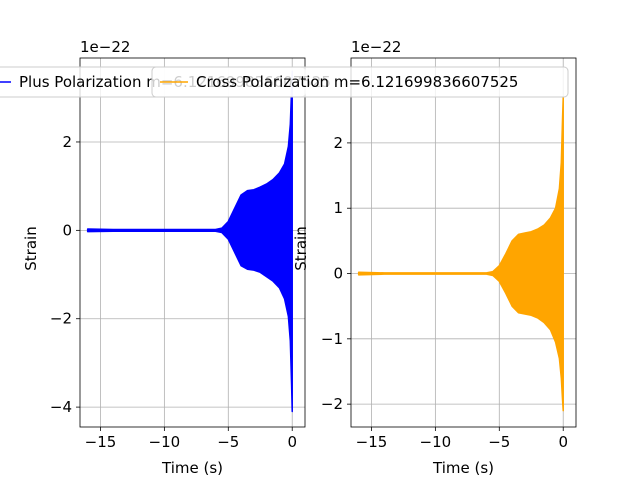  What do you see at coordinates (332, 339) in the screenshot?
I see `y-tick-label: −1` at bounding box center [332, 339].